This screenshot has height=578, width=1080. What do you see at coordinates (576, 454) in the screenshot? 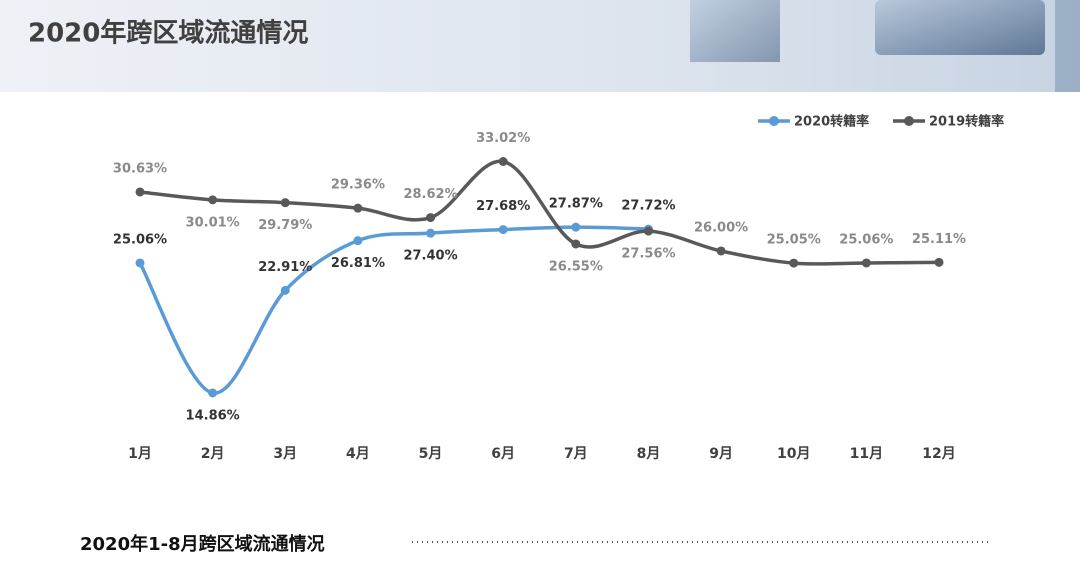
I see `x-tick-label: 7月` at bounding box center [576, 454].